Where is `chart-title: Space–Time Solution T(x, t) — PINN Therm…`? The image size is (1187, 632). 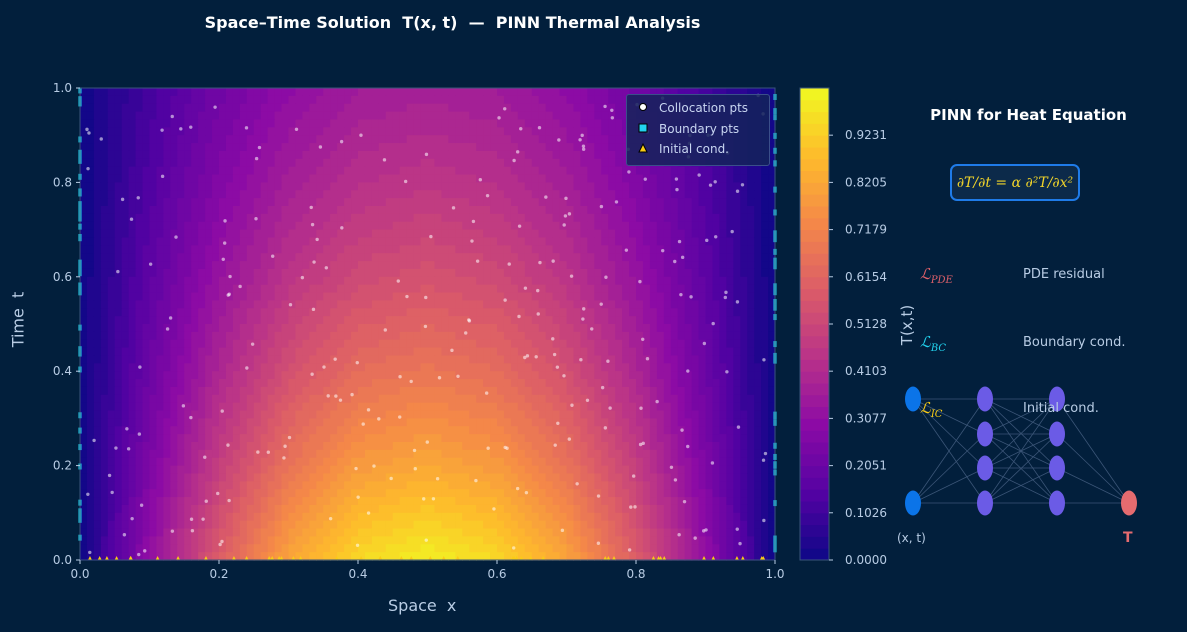
chart-title: Space–Time Solution T(x, t) — PINN Therm… is located at coordinates (452, 22).